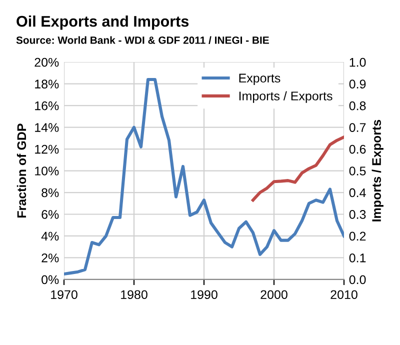 The height and width of the screenshot is (345, 400). Describe the element at coordinates (344, 295) in the screenshot. I see `x-tick-label: 2010` at that location.